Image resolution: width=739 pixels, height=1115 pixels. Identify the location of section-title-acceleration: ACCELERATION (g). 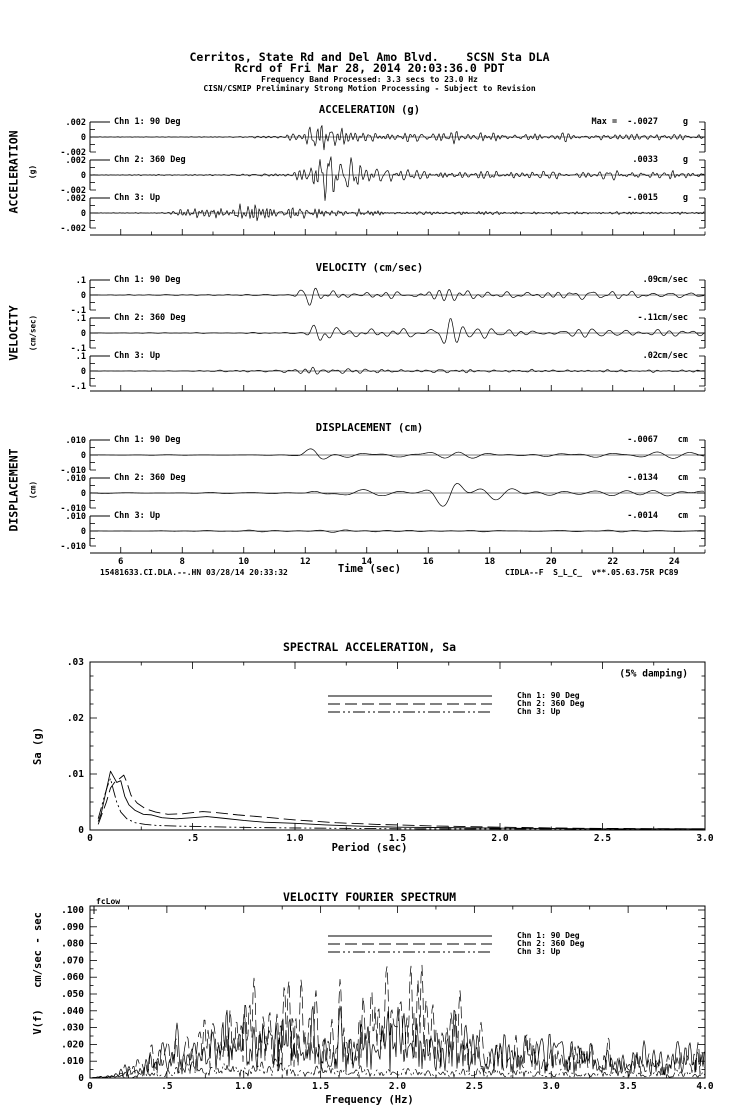
(369, 110).